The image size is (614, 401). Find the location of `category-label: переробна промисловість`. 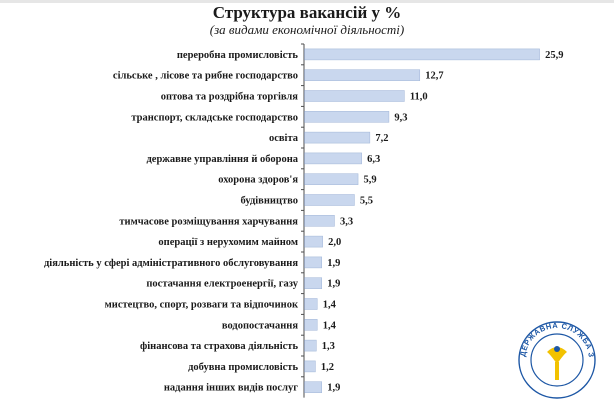

category-label: переробна промисловість is located at coordinates (238, 55).